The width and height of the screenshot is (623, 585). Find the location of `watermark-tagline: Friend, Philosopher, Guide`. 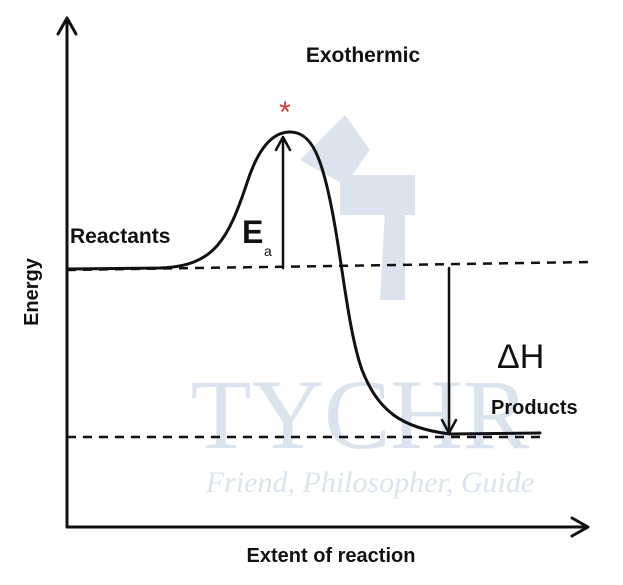

watermark-tagline: Friend, Philosopher, Guide is located at coordinates (369, 482).